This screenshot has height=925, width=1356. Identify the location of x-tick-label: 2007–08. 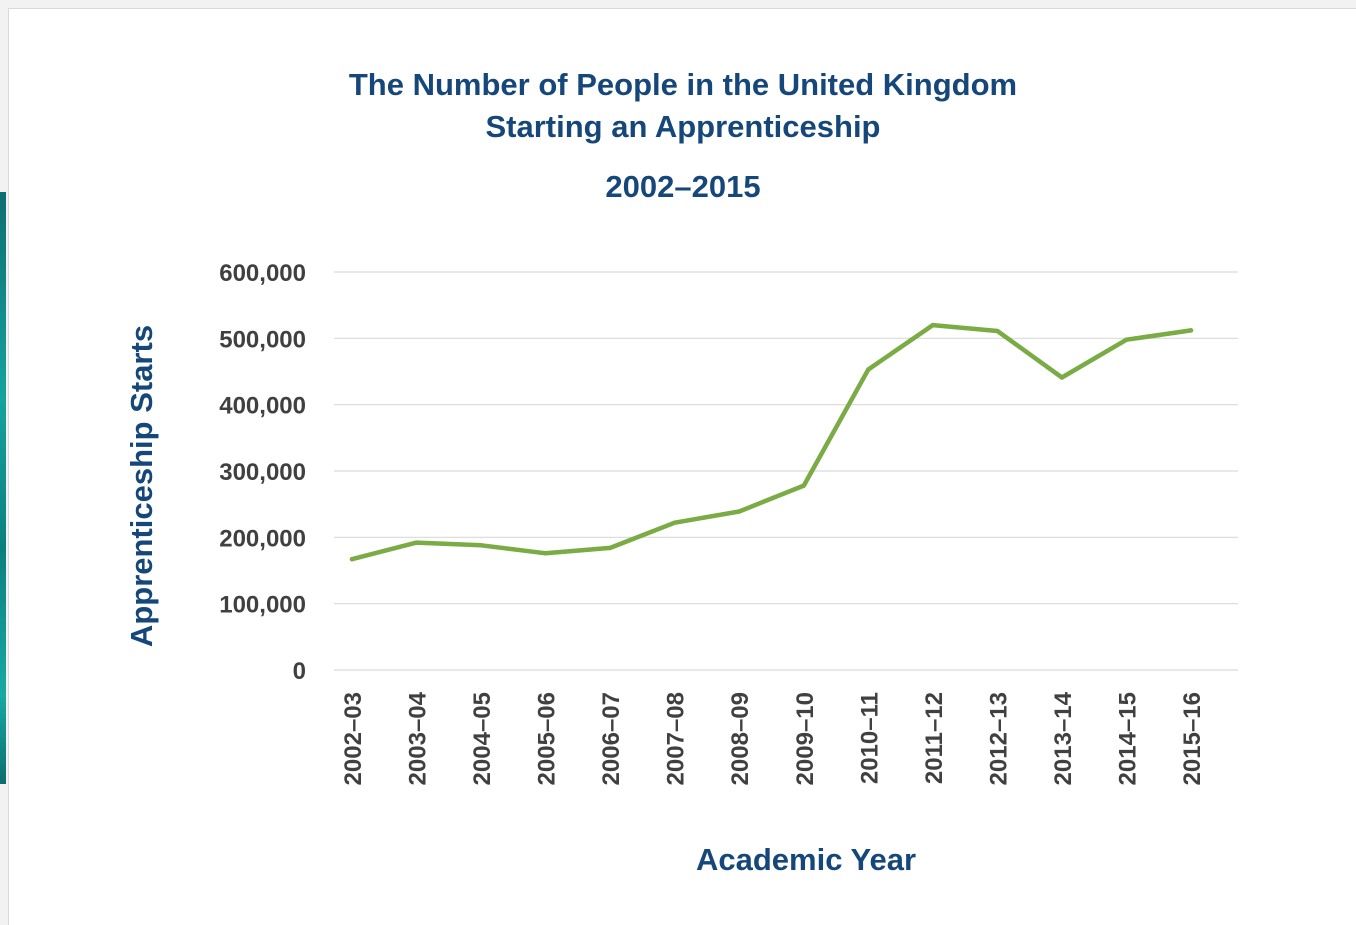
(676, 738).